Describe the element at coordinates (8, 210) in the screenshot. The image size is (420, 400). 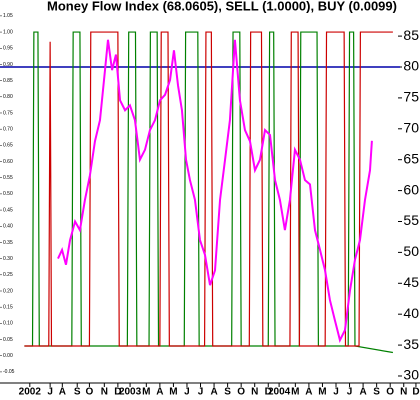
I see `y-tick-label: 0.45` at that location.